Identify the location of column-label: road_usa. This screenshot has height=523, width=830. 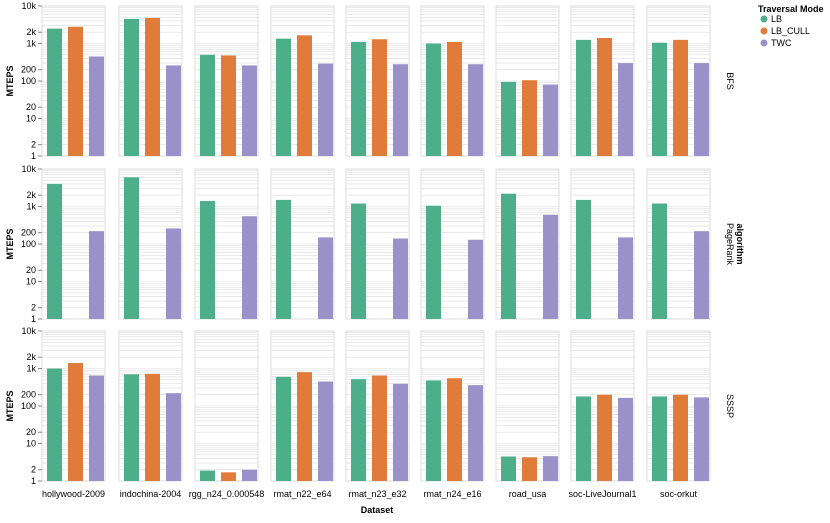
(528, 494).